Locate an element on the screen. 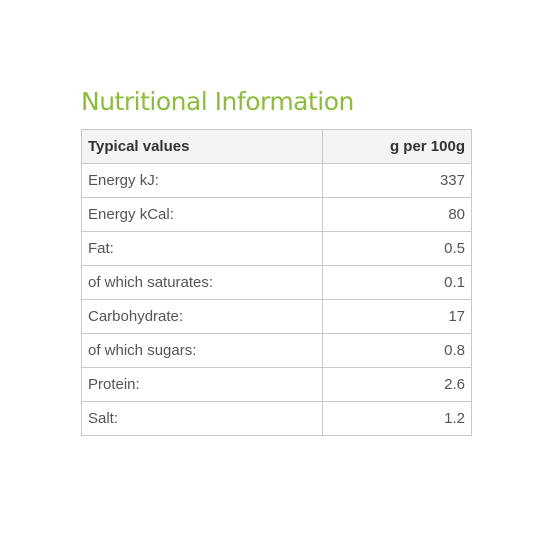 This screenshot has height=560, width=560. table-row: Carbohydrate: 17 is located at coordinates (276, 316).